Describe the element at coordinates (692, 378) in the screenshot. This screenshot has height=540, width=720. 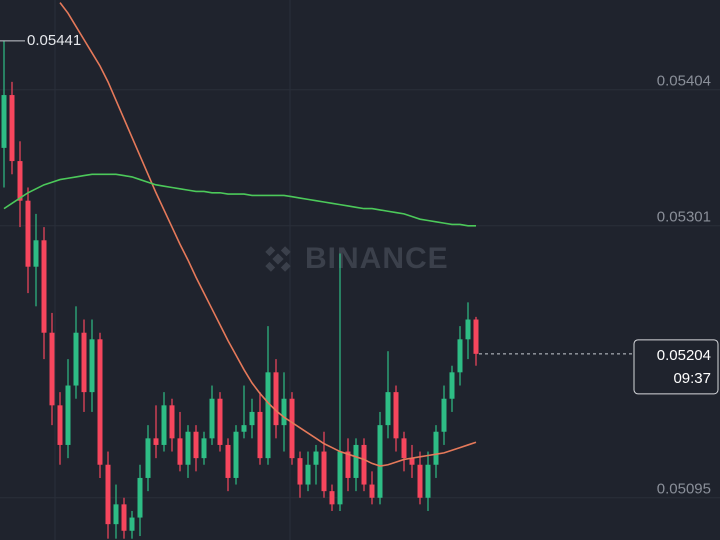
I see `countdown: 09:37` at that location.